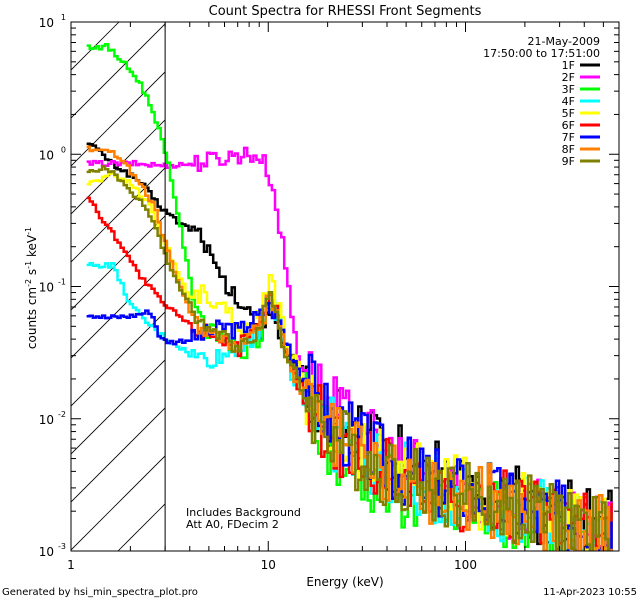  I want to click on y-tick-exponent: -2, so click(62, 414).